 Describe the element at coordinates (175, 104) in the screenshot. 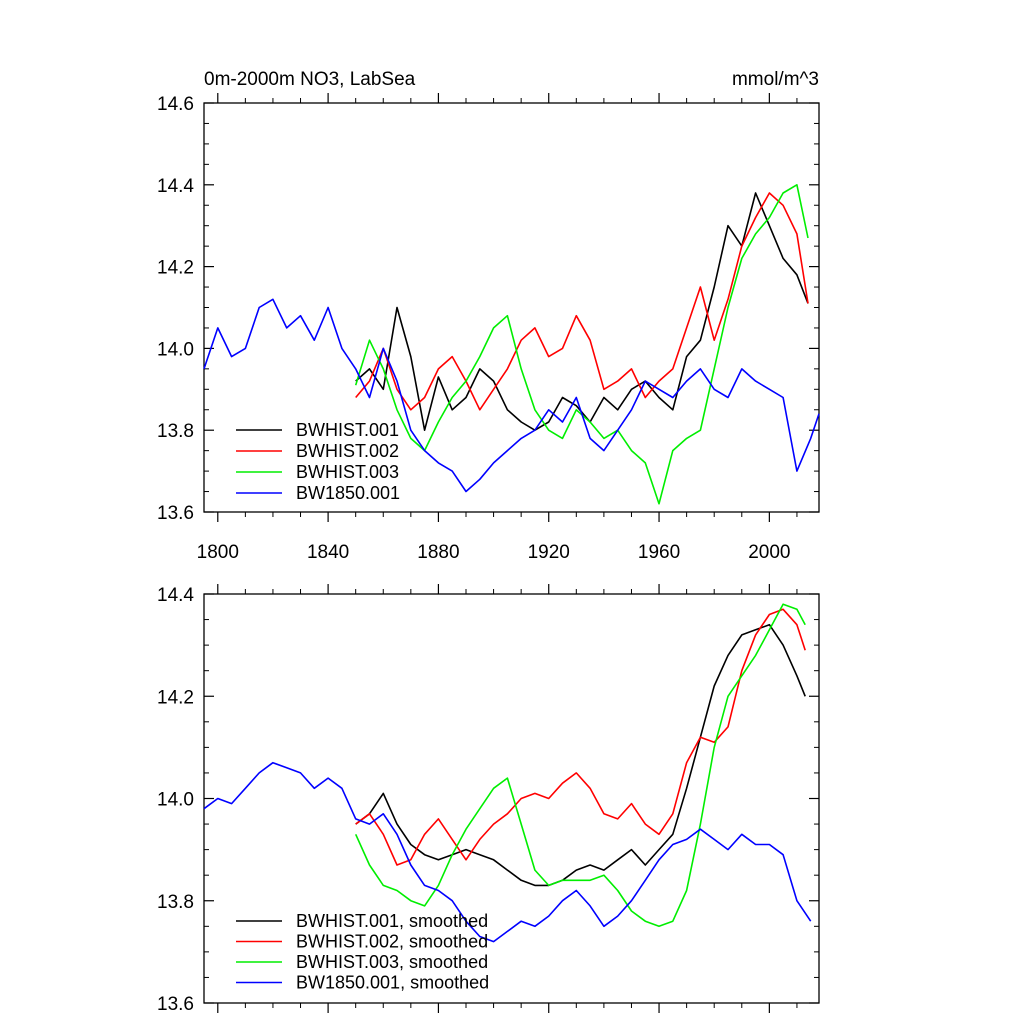

I see `y-tick-label: 14.6` at that location.